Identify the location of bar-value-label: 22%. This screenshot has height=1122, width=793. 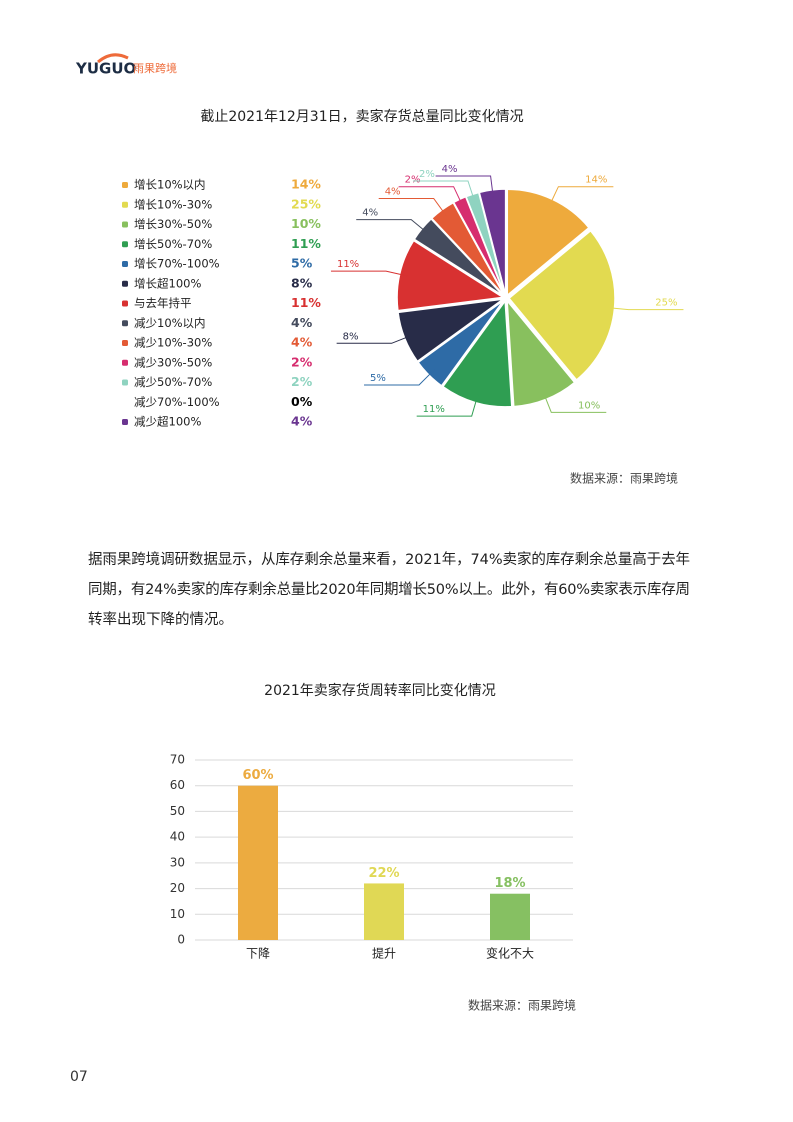
(383, 873).